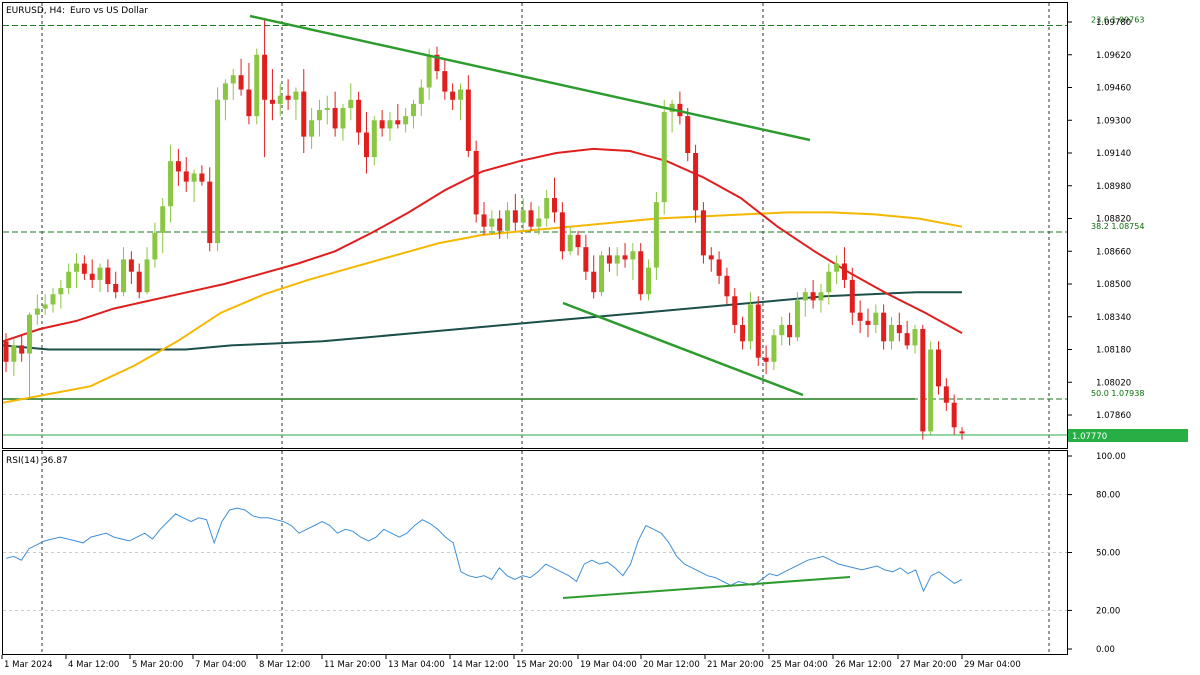 Image resolution: width=1200 pixels, height=675 pixels. I want to click on chart-title-symbol: EURUSD, H4:, so click(35, 11).